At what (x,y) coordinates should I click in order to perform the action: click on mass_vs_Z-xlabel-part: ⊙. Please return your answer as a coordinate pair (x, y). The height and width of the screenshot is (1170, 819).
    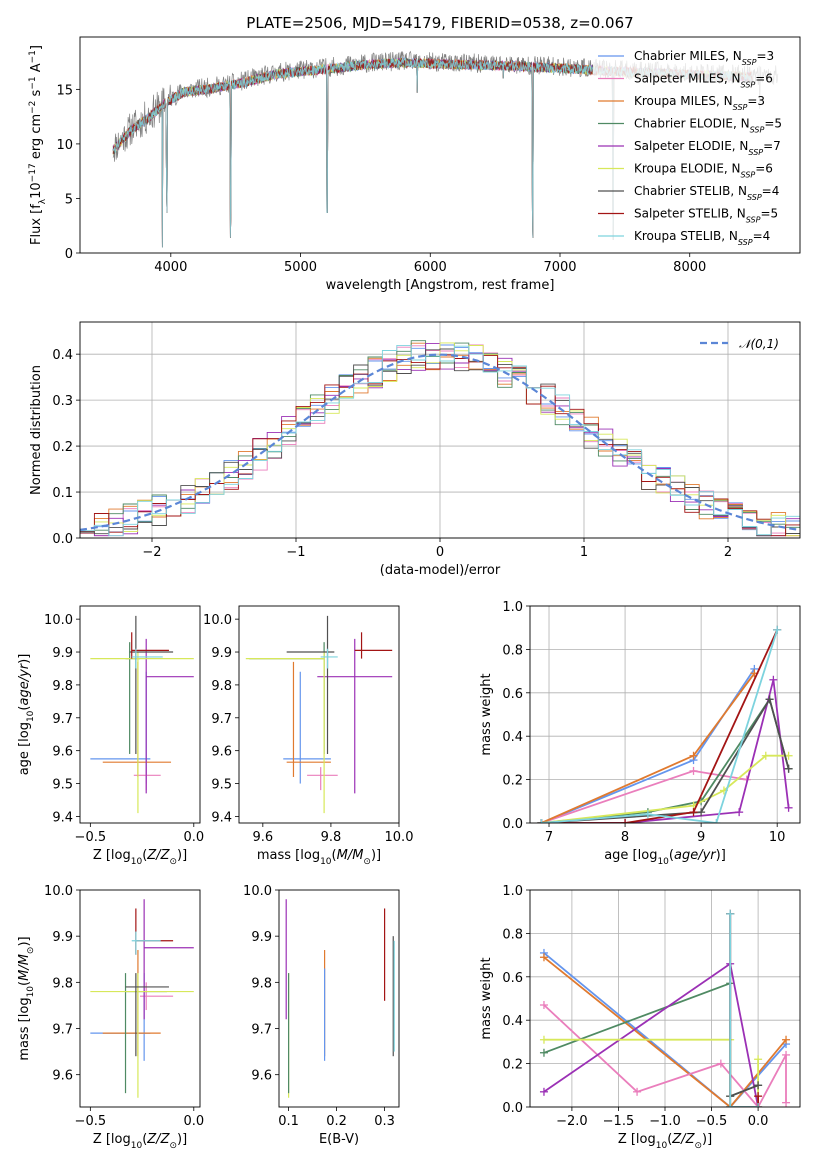
    Looking at the image, I should click on (173, 1146).